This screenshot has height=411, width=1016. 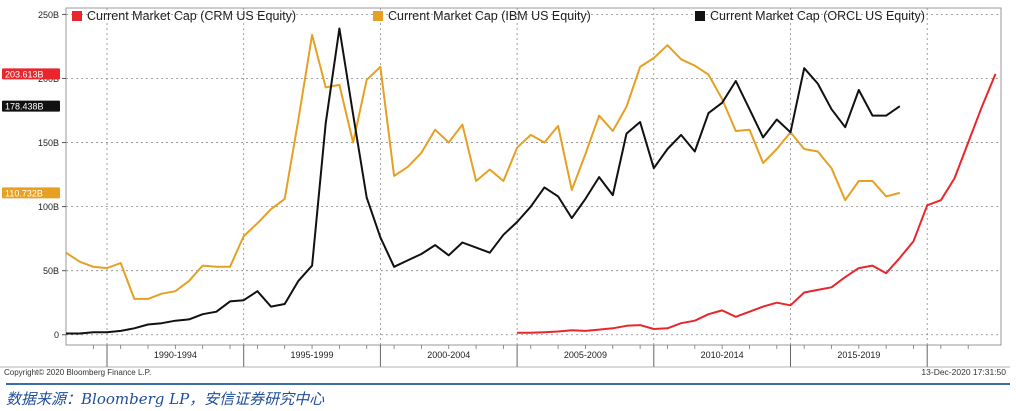 What do you see at coordinates (858, 355) in the screenshot?
I see `x-period-label: 2015-2019` at bounding box center [858, 355].